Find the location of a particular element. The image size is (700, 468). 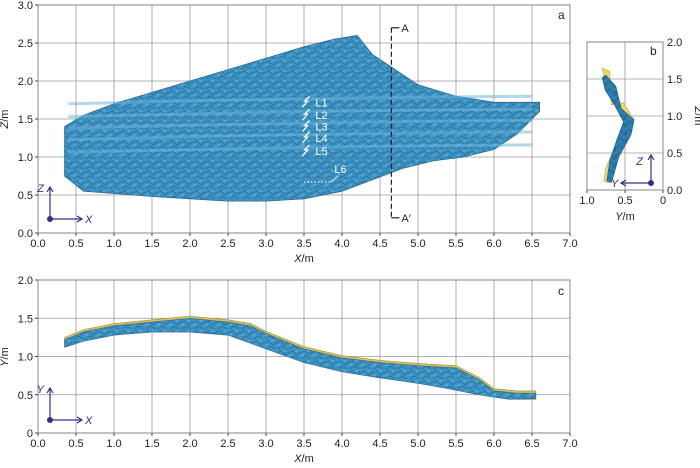

panel-a-ylabel: Z/m is located at coordinates (5, 120).